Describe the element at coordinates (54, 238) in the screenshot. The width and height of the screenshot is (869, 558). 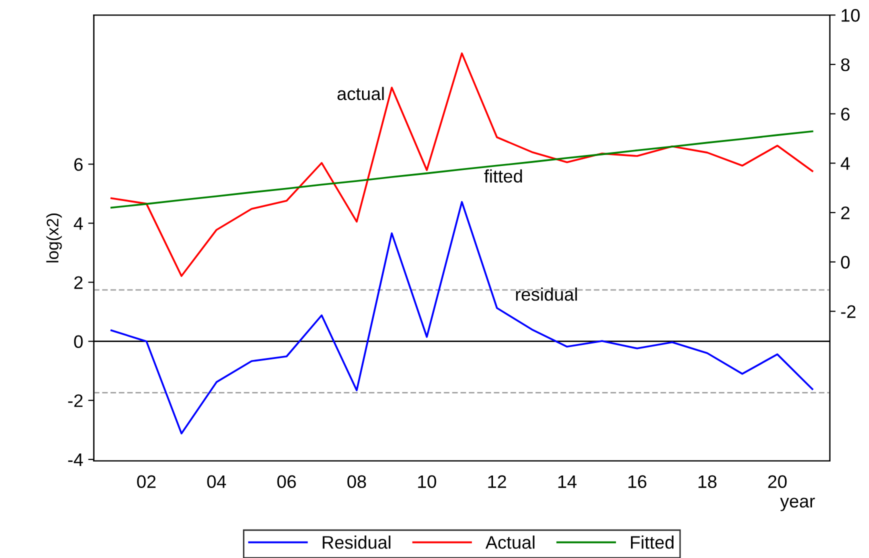
I see `y-axis-title: log(x2)` at that location.